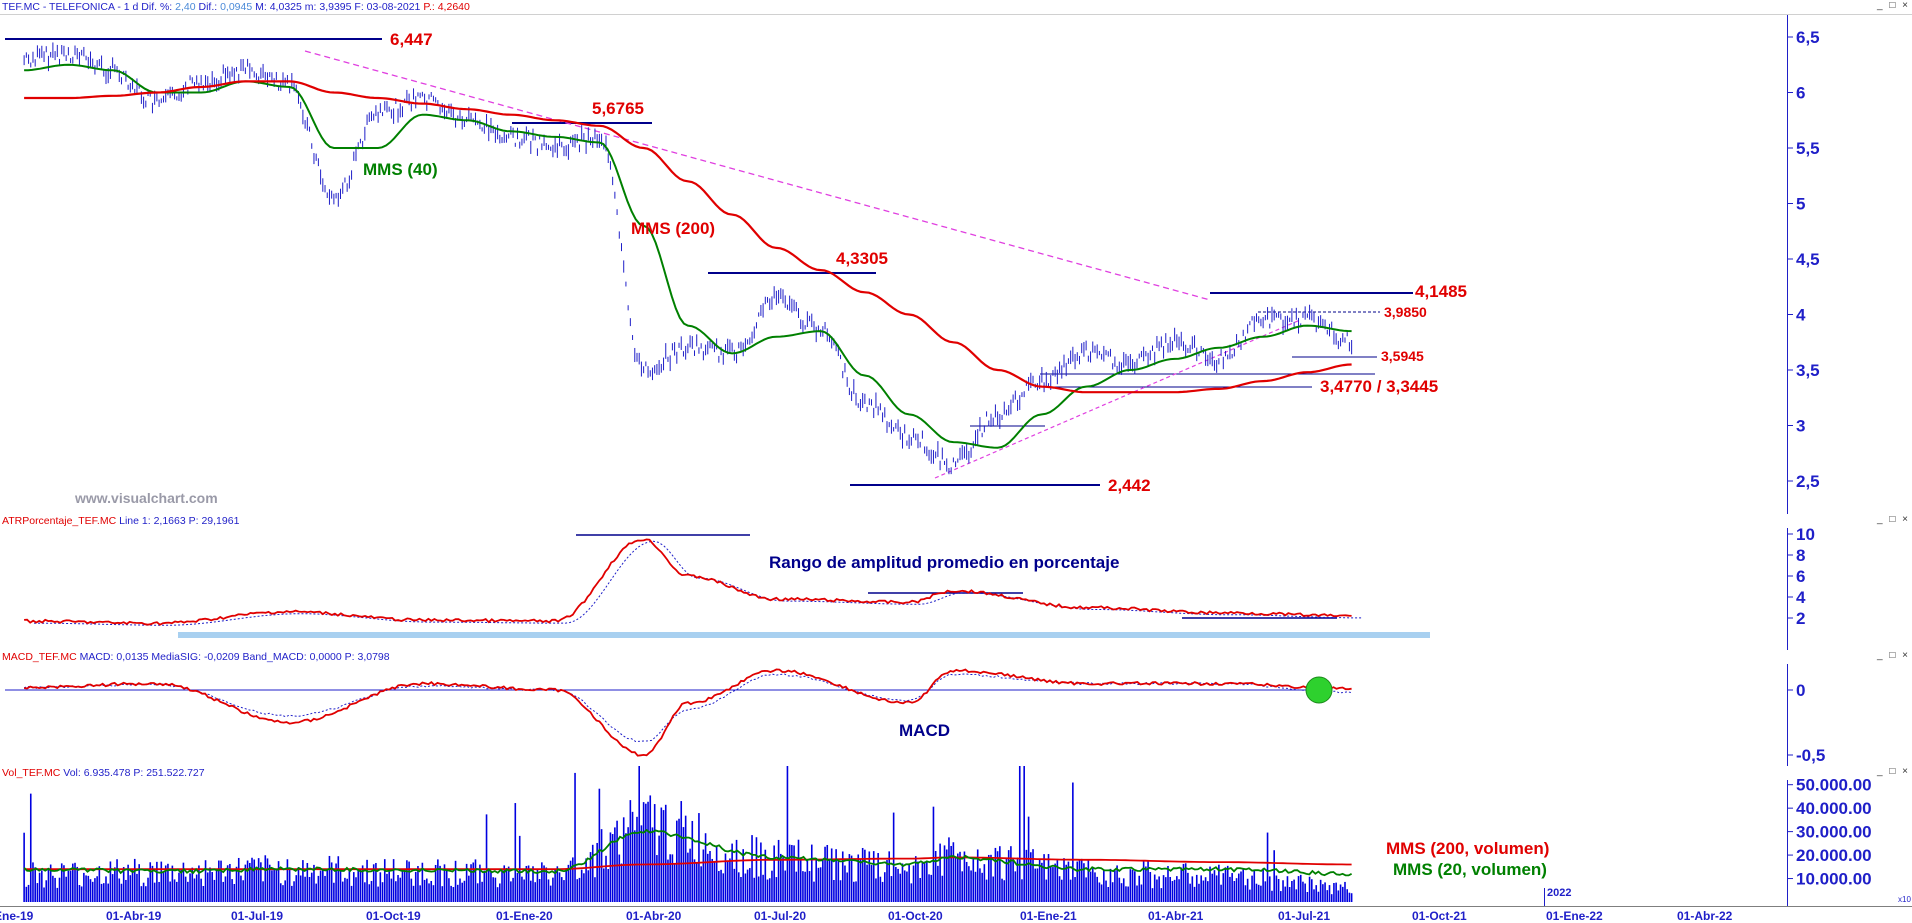  Describe the element at coordinates (1893, 519) in the screenshot. I see `atr-window-buttons: _ □ ×` at that location.